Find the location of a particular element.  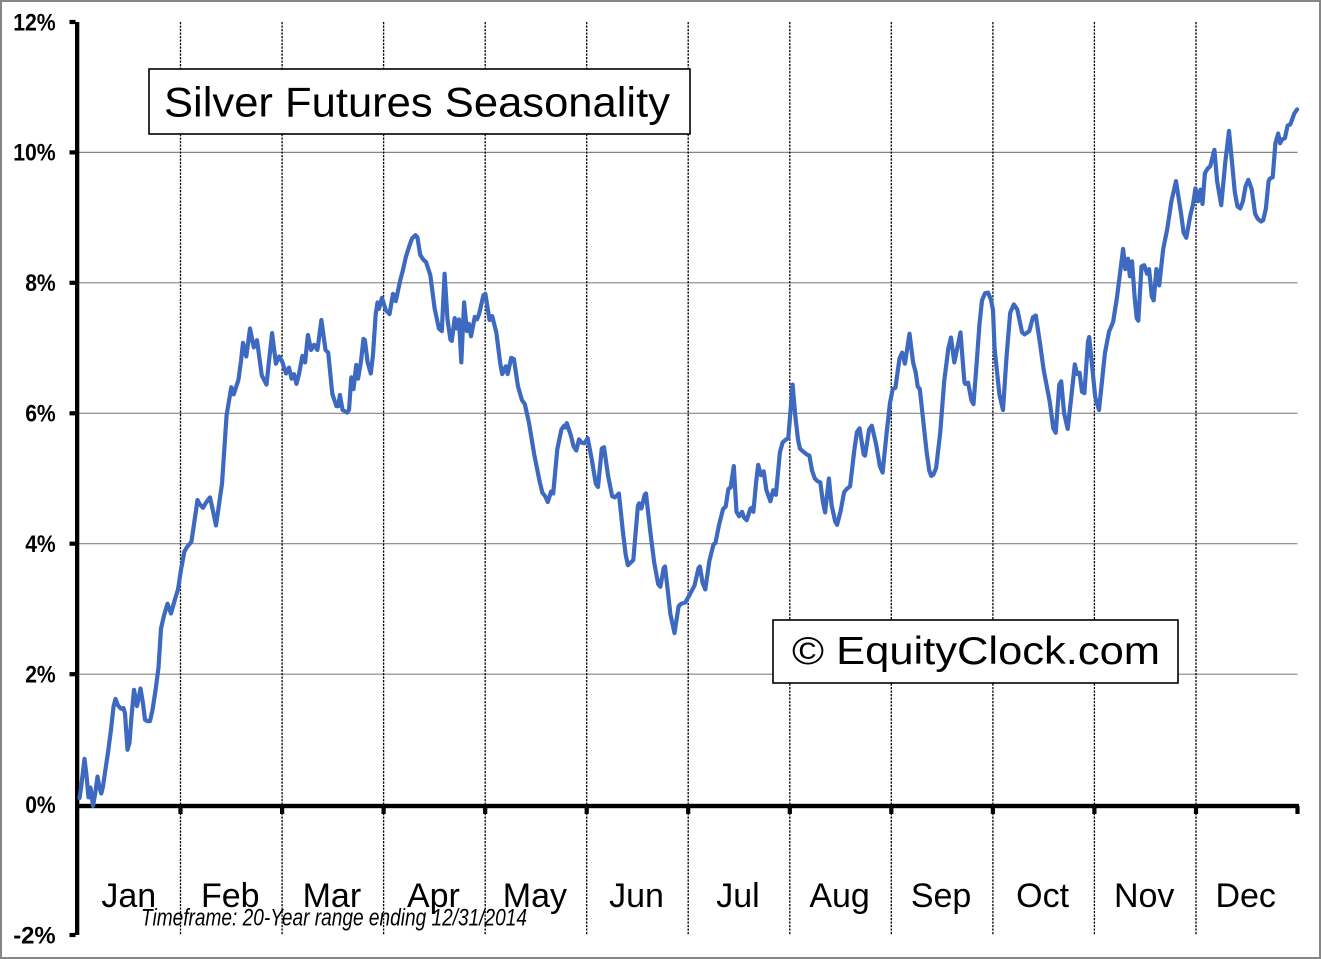

svg-text: Nov is located at coordinates (1144, 896).